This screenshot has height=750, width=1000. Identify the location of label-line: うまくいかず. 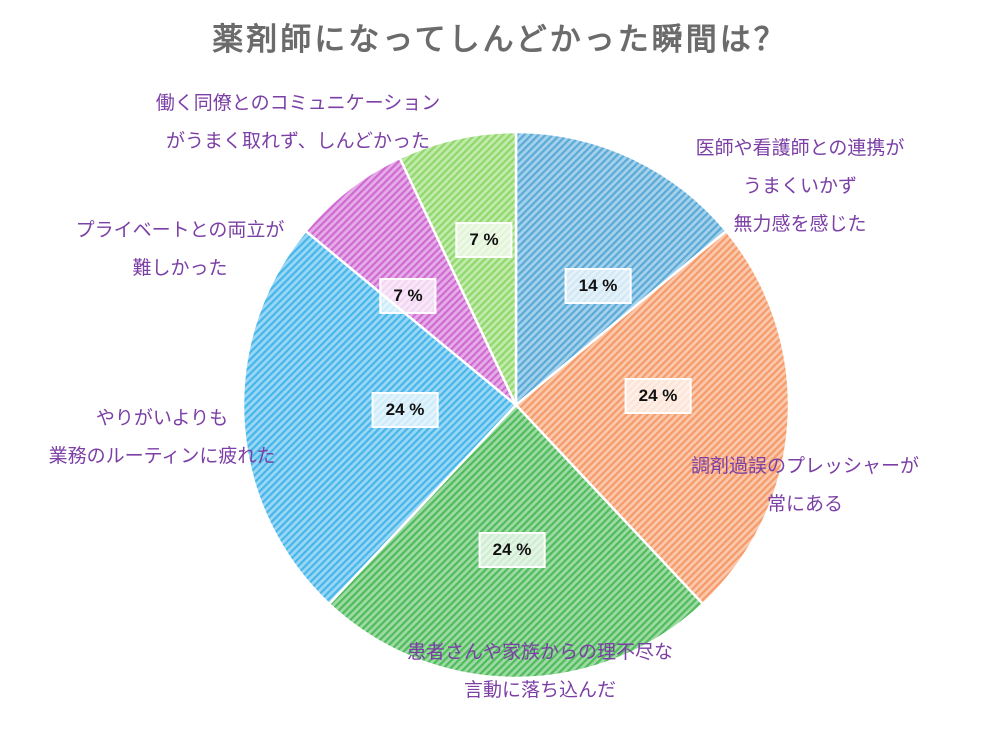
(799, 186).